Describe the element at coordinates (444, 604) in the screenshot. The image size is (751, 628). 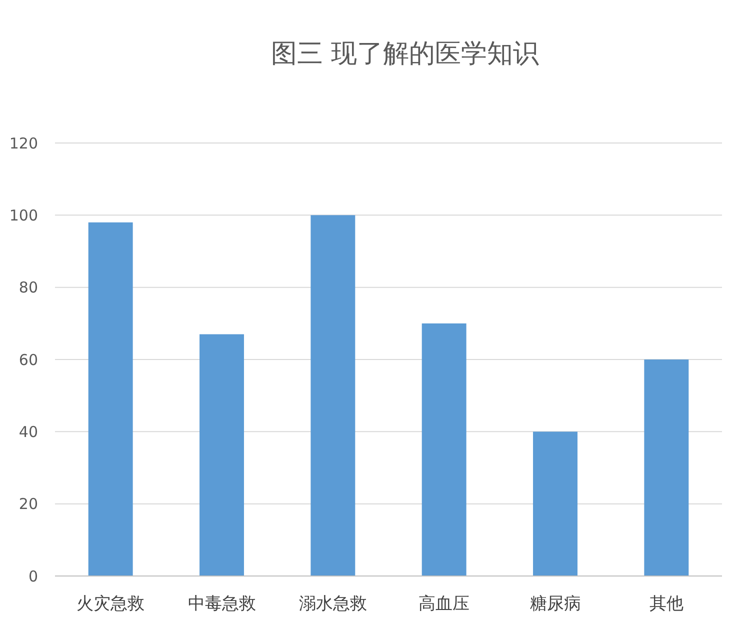
I see `x-tick-label: 高血压` at that location.